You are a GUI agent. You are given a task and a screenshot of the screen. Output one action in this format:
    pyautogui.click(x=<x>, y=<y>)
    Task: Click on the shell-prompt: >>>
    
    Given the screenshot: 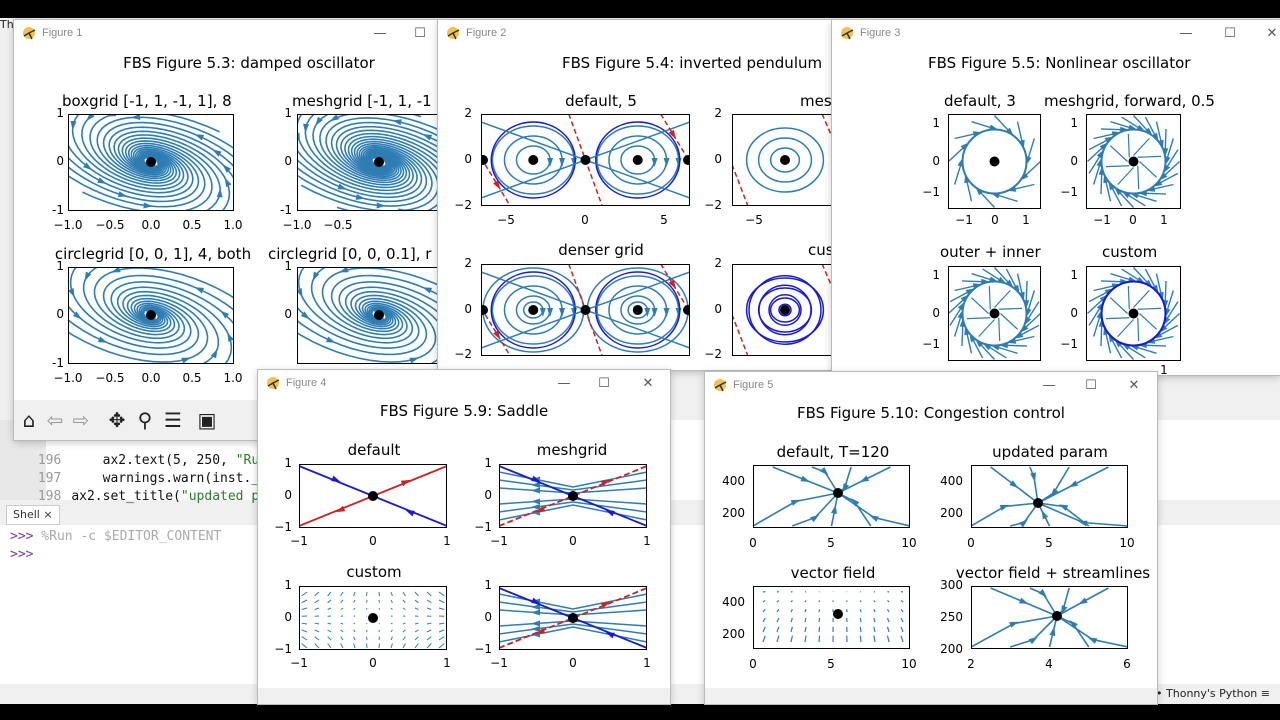 What is the action you would take?
    pyautogui.click(x=22, y=554)
    